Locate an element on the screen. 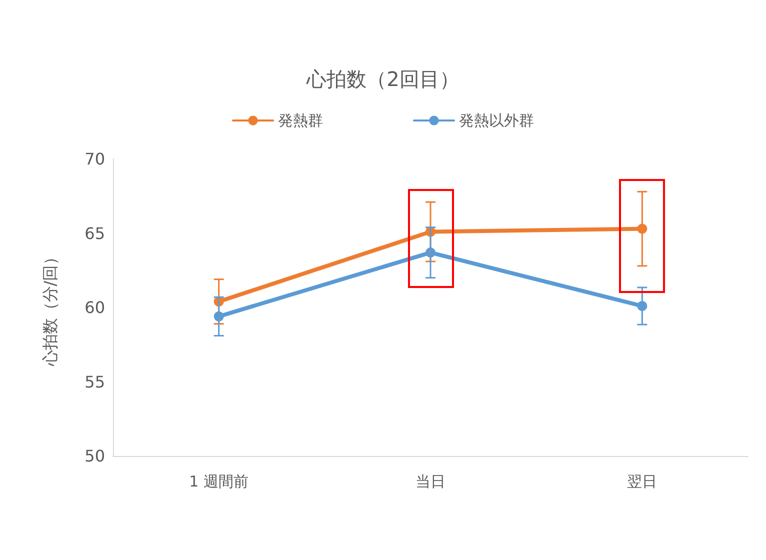 The height and width of the screenshot is (560, 766). legend-label: 発熱群 is located at coordinates (300, 121).